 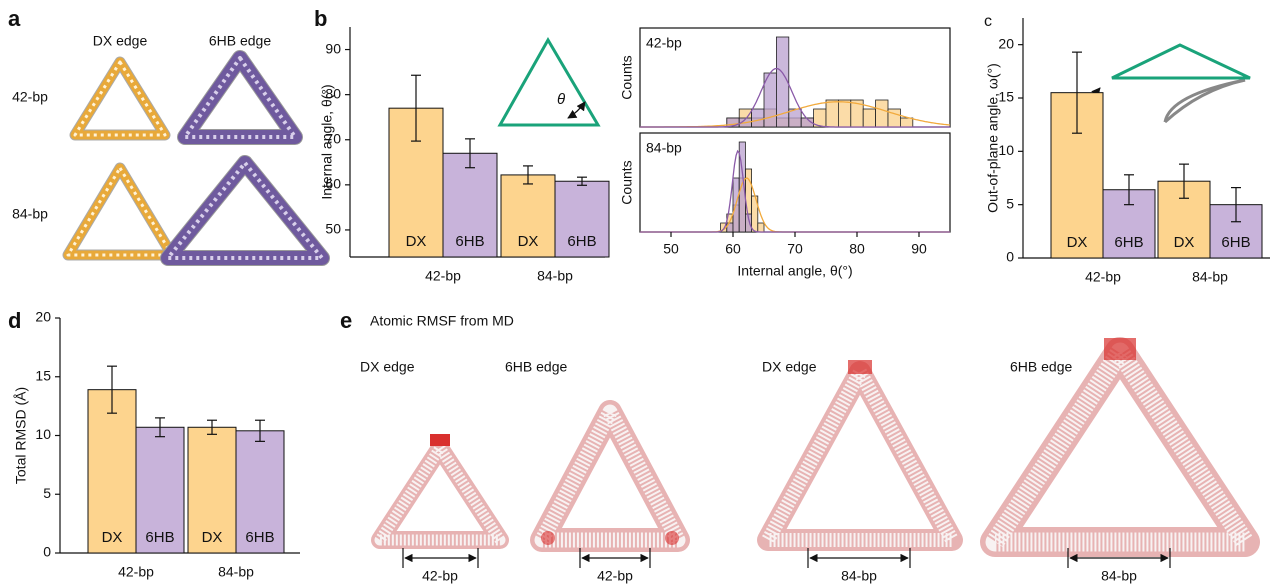 I want to click on column-label: DX edge, so click(x=120, y=41).